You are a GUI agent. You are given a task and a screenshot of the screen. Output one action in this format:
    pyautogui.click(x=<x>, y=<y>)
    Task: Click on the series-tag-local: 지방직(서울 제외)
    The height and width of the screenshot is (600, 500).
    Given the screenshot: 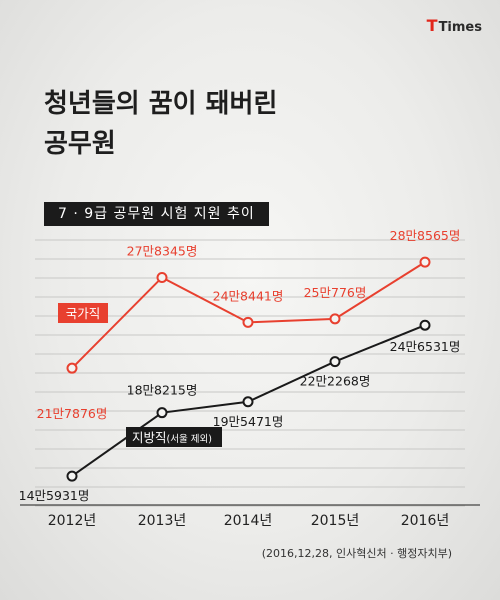 What is the action you would take?
    pyautogui.click(x=174, y=437)
    